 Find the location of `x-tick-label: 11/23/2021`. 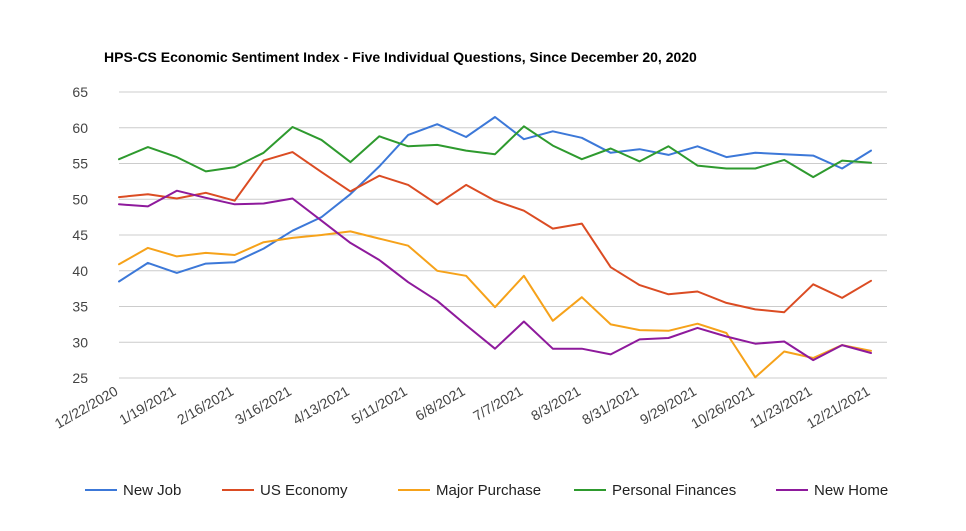

x-tick-label: 11/23/2021 is located at coordinates (781, 407).